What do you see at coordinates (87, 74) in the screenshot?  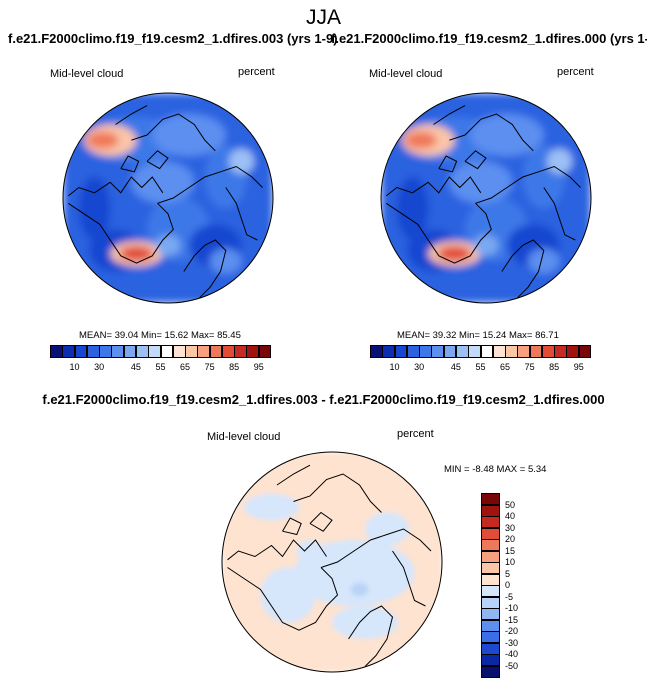 I see `left-variable-label: Mid-level cloud` at bounding box center [87, 74].